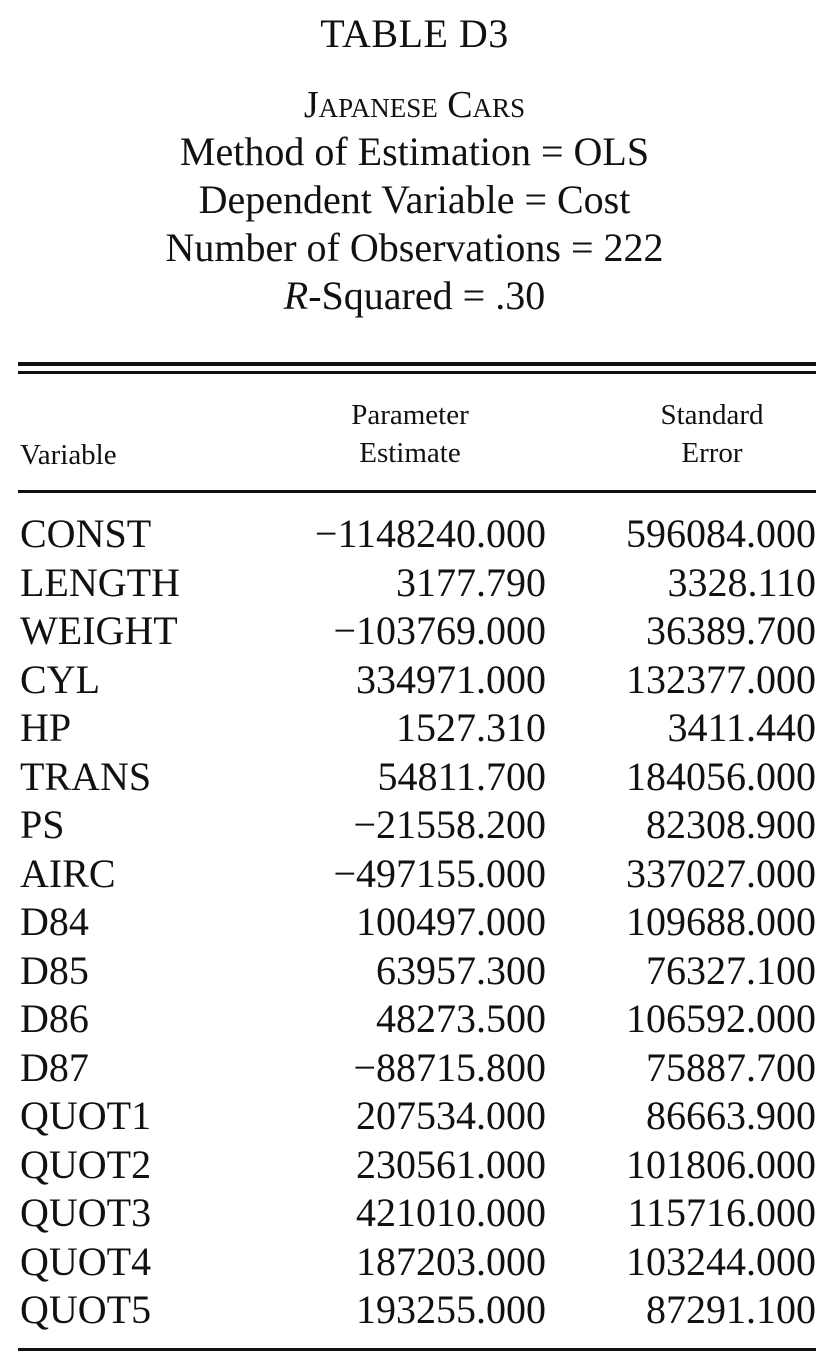 The image size is (829, 1365). I want to click on table-row: LENGTH 3177.790 3328.110, so click(414, 583).